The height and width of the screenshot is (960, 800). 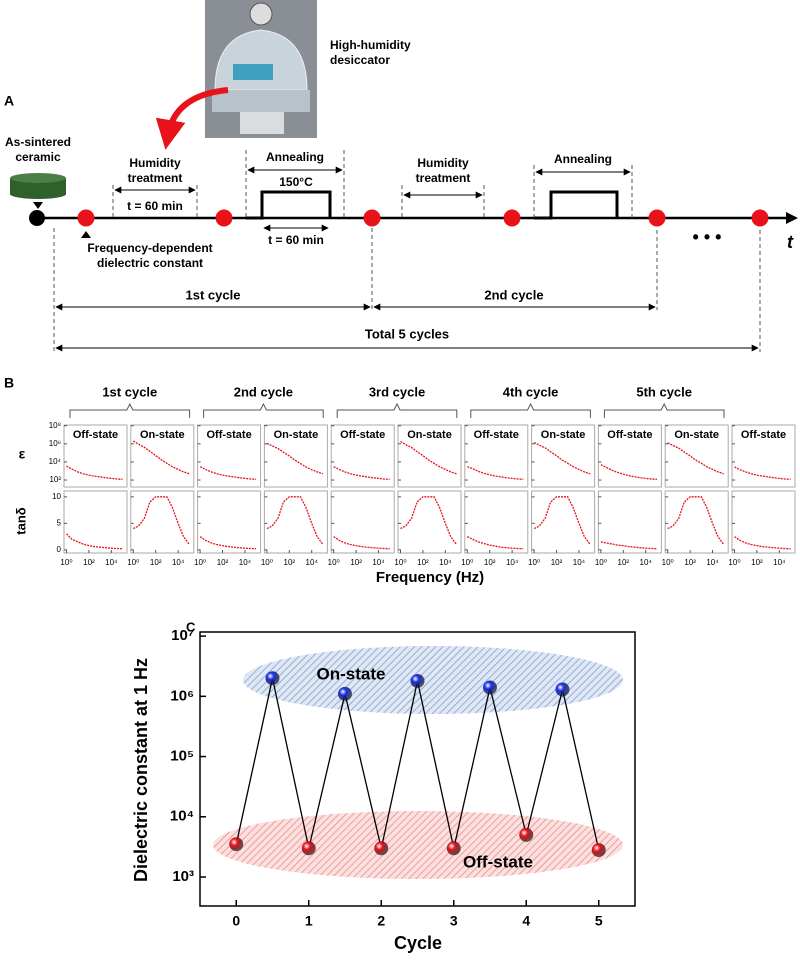 I want to click on panel-letter: A, so click(x=9, y=101).